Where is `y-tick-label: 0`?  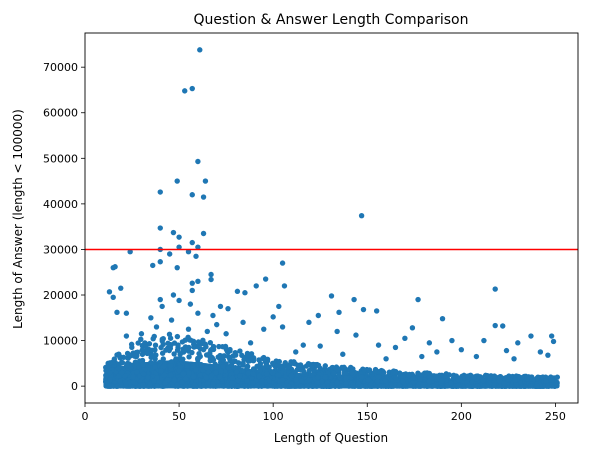
y-tick-label: 0 is located at coordinates (74, 386).